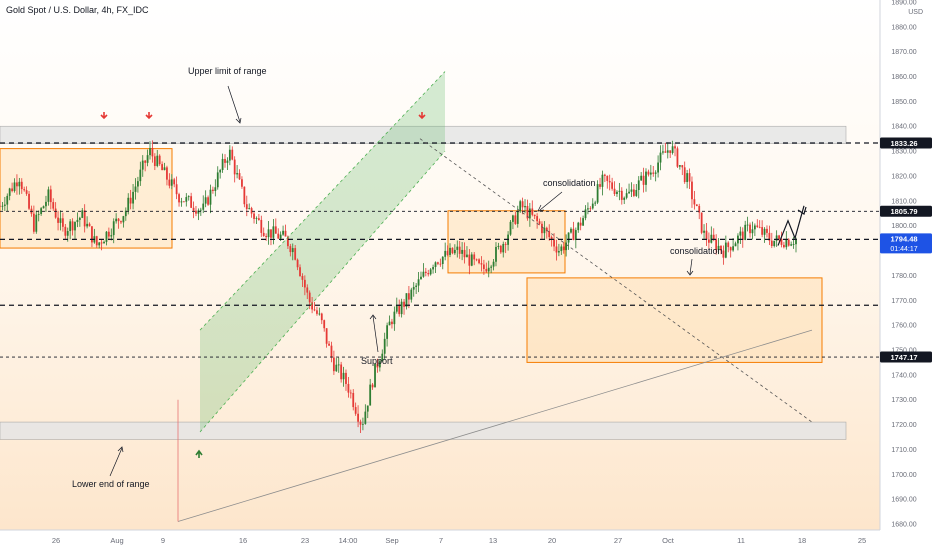 The image size is (932, 555). What do you see at coordinates (802, 540) in the screenshot?
I see `x-tick-label: 18` at bounding box center [802, 540].